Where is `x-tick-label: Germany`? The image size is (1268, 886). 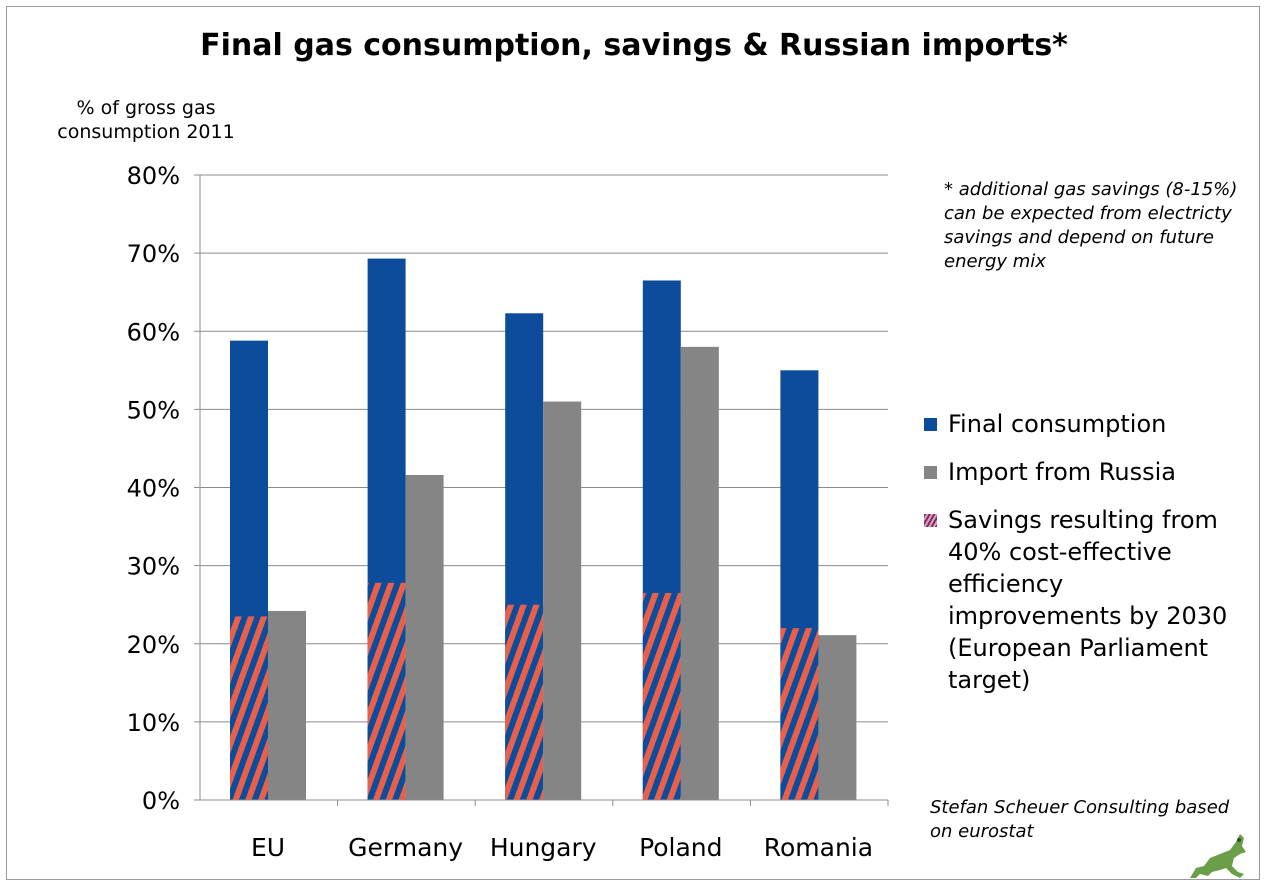 x-tick-label: Germany is located at coordinates (405, 847).